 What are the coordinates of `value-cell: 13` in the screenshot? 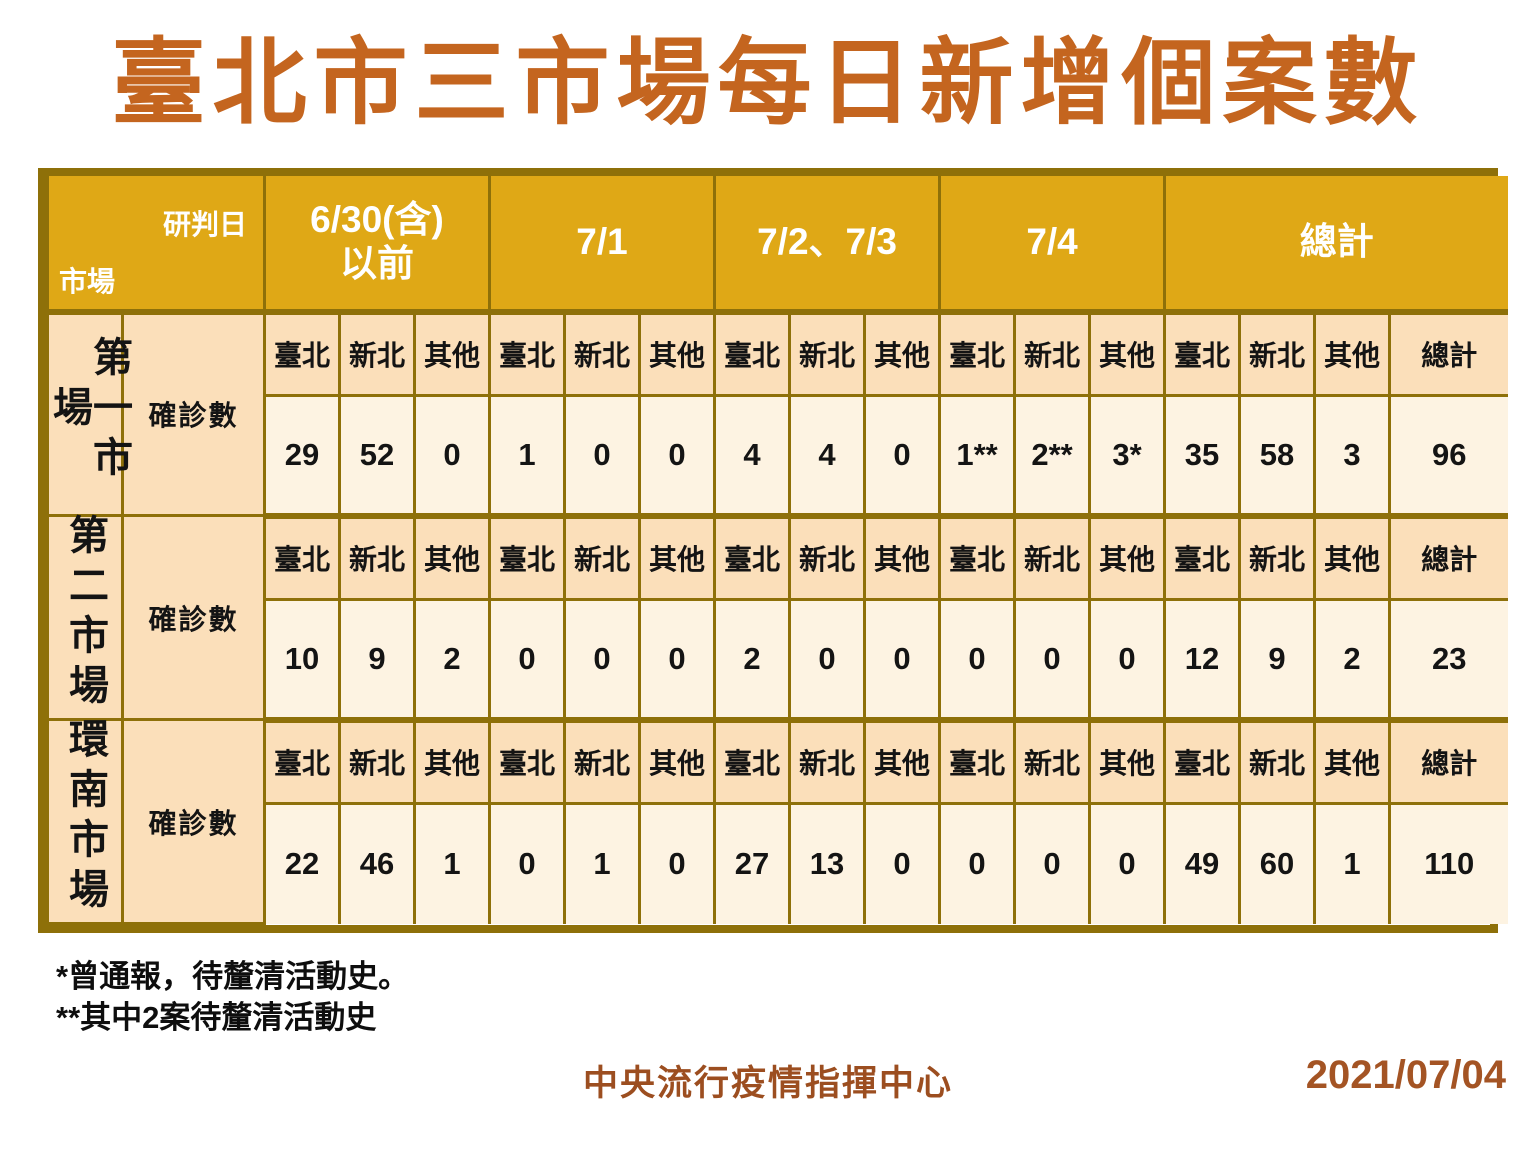 It's located at (826, 863).